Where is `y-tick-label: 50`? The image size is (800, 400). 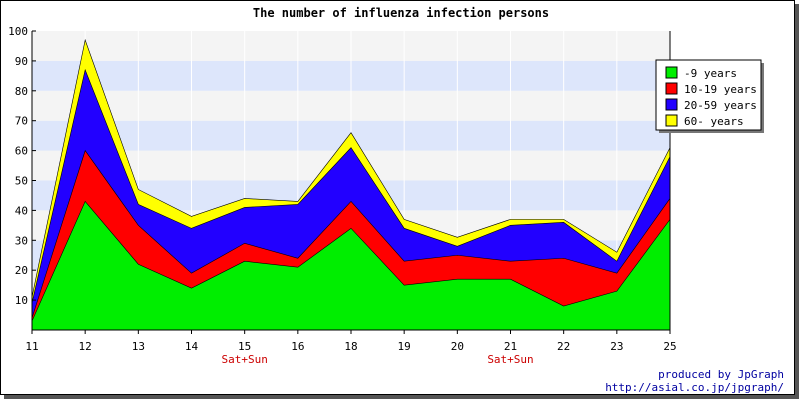
y-tick-label: 50 is located at coordinates (21, 181).